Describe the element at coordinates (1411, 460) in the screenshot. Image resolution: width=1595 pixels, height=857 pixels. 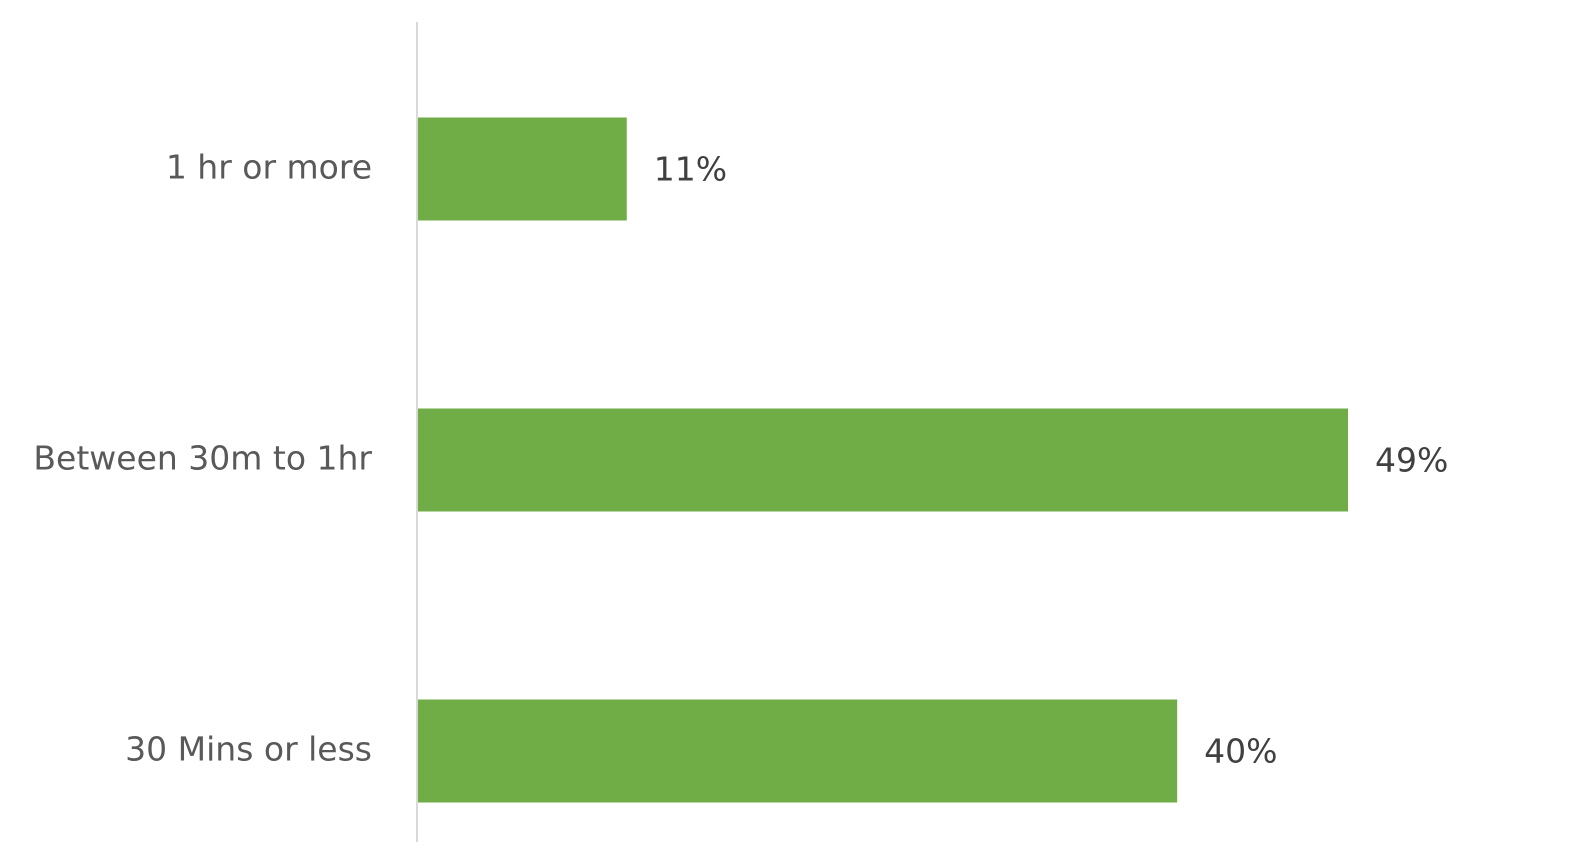
I see `value-label: 49%` at that location.